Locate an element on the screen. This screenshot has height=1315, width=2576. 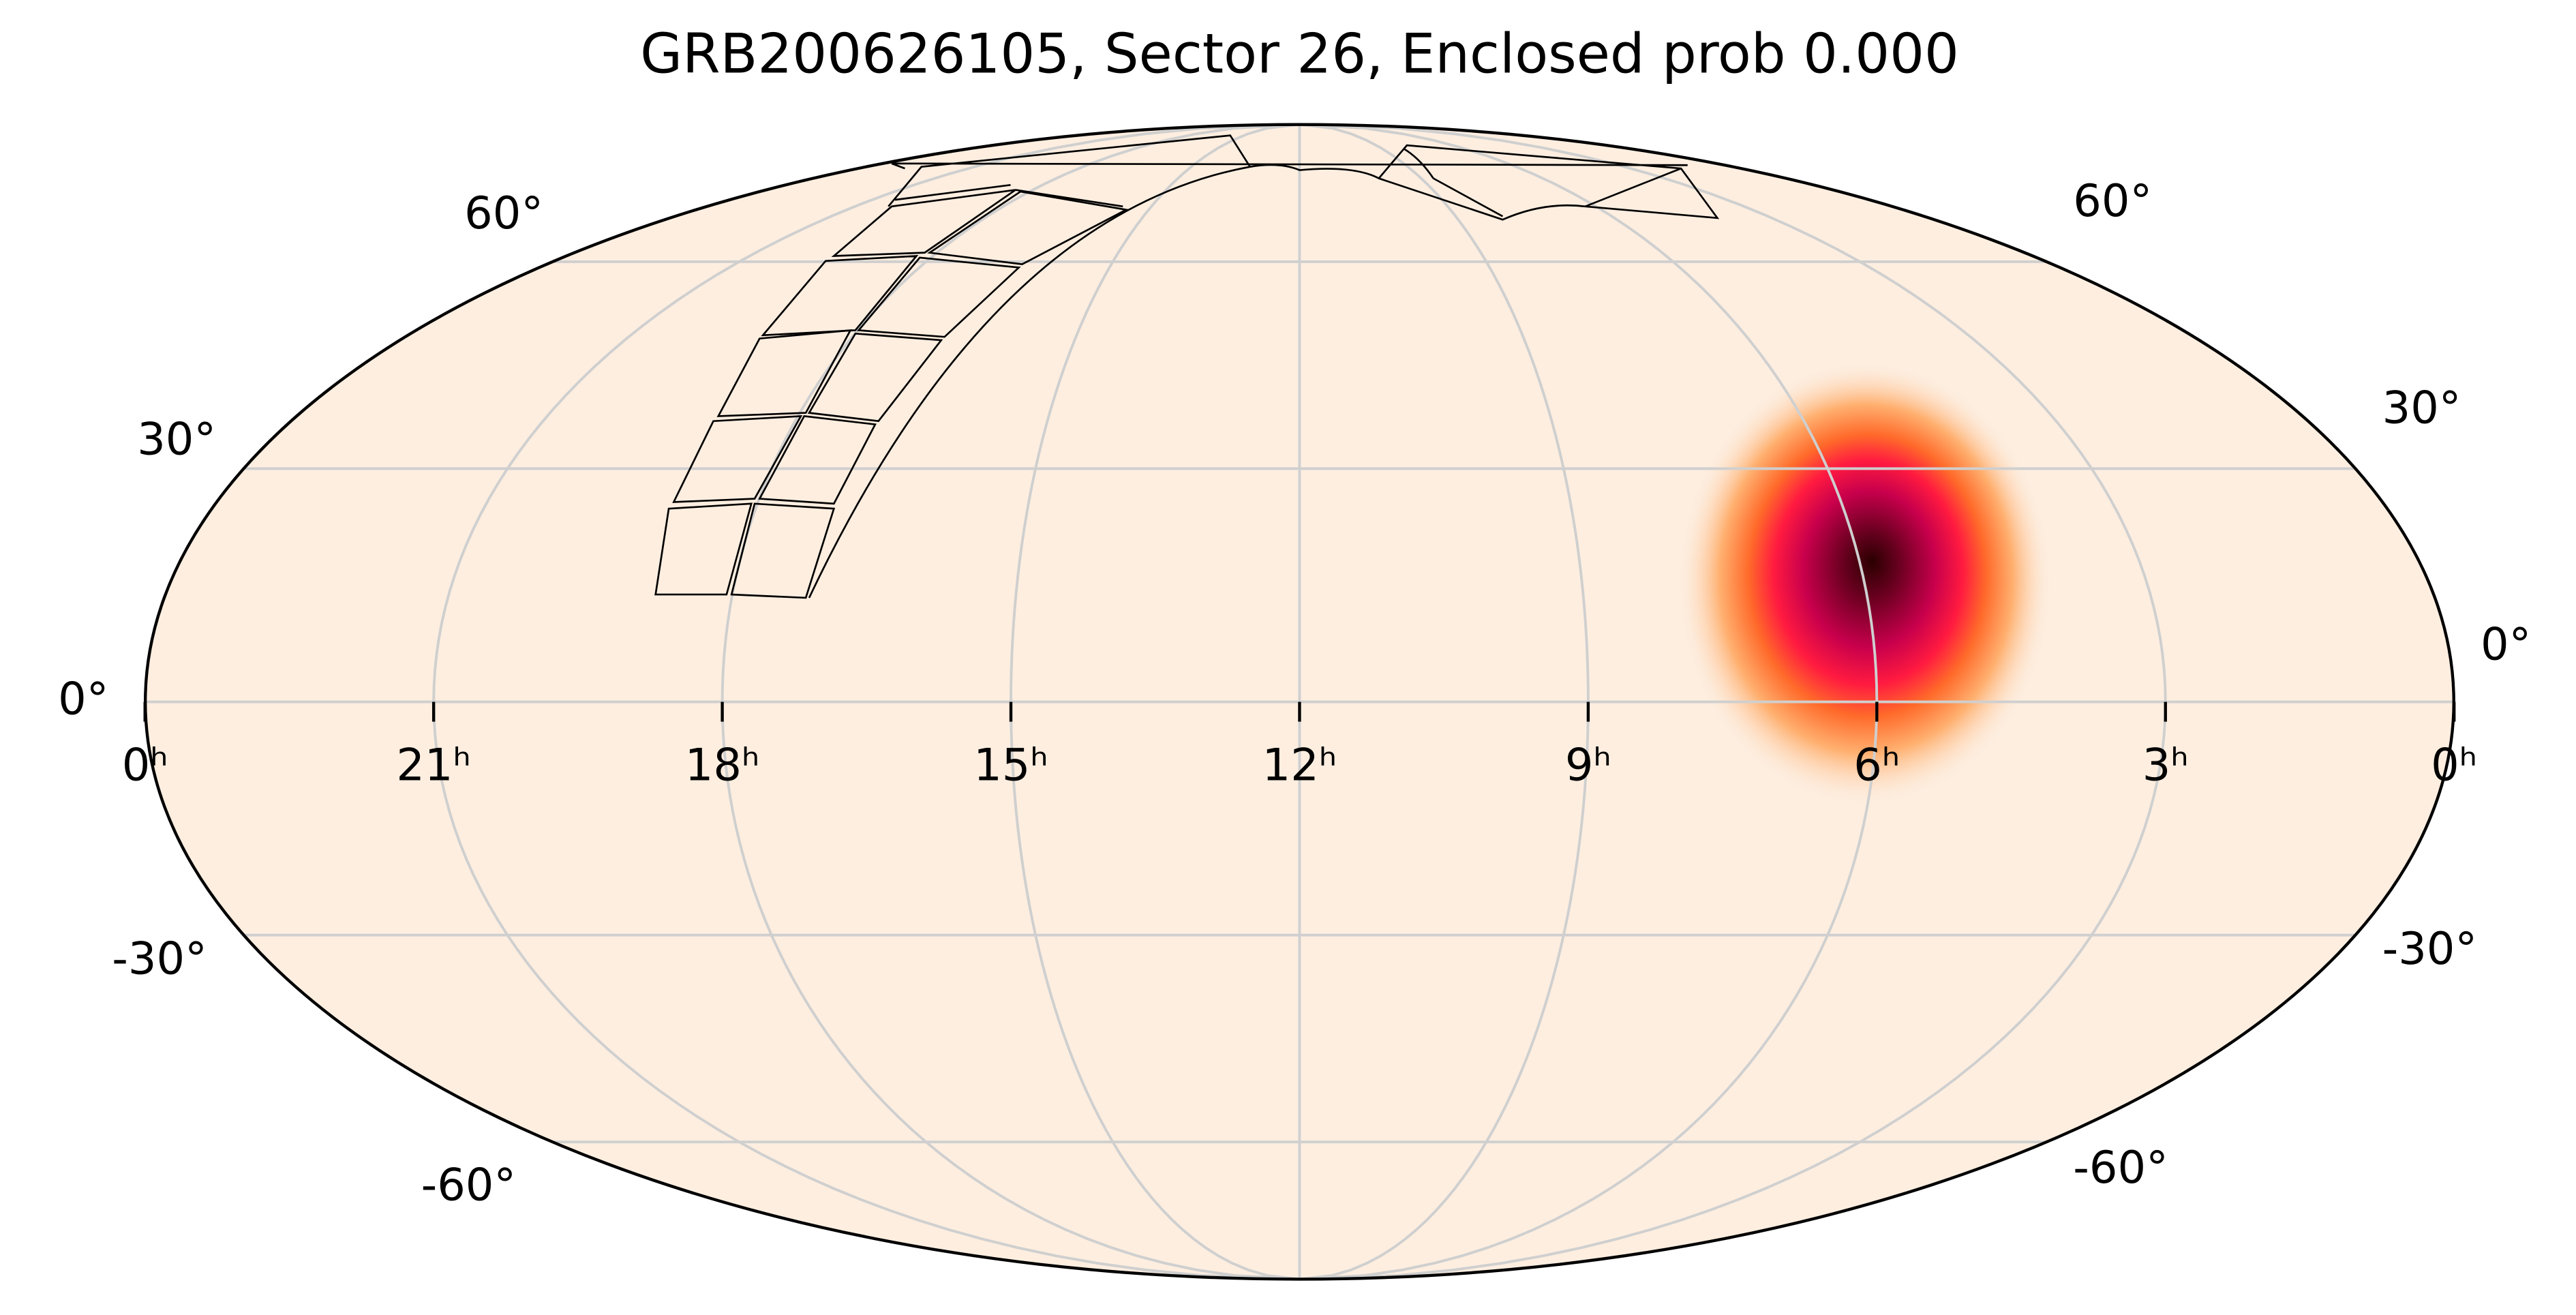
sector-footprint is located at coordinates (1187, 366).